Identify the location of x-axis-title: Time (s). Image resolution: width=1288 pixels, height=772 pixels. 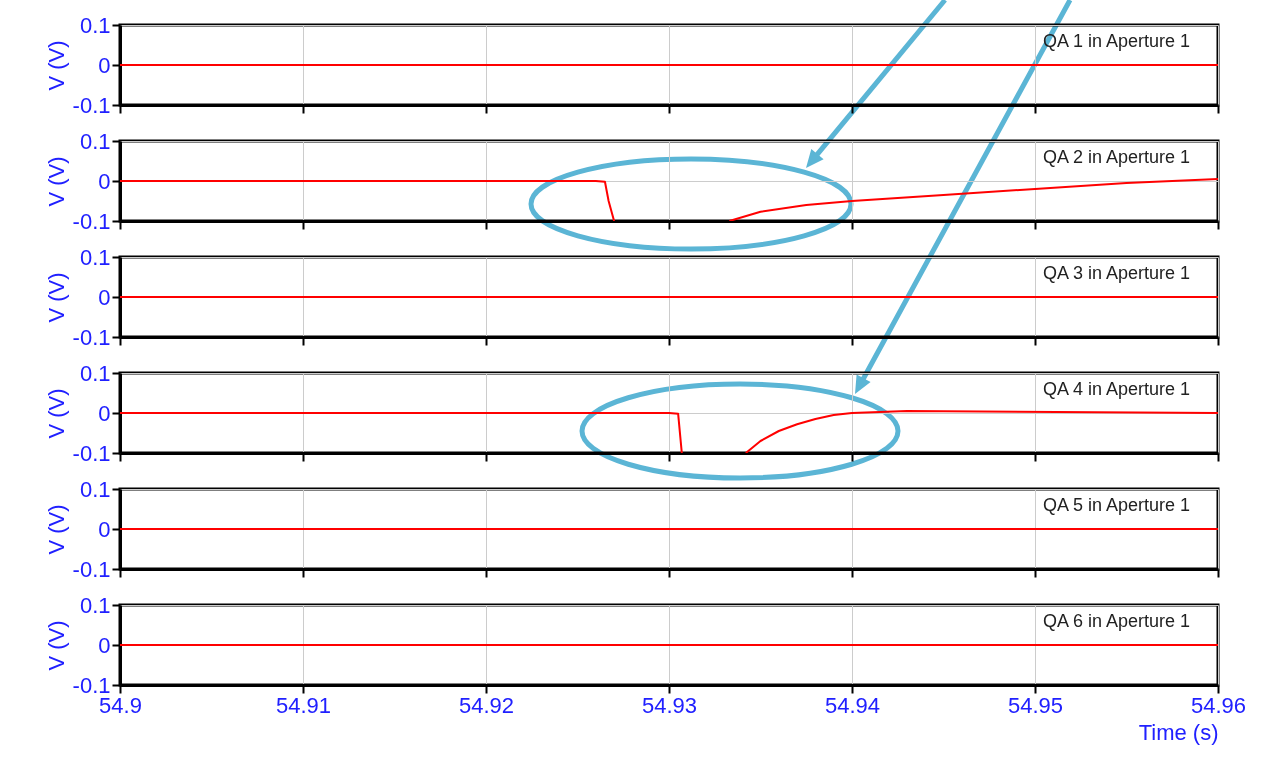
(1178, 732).